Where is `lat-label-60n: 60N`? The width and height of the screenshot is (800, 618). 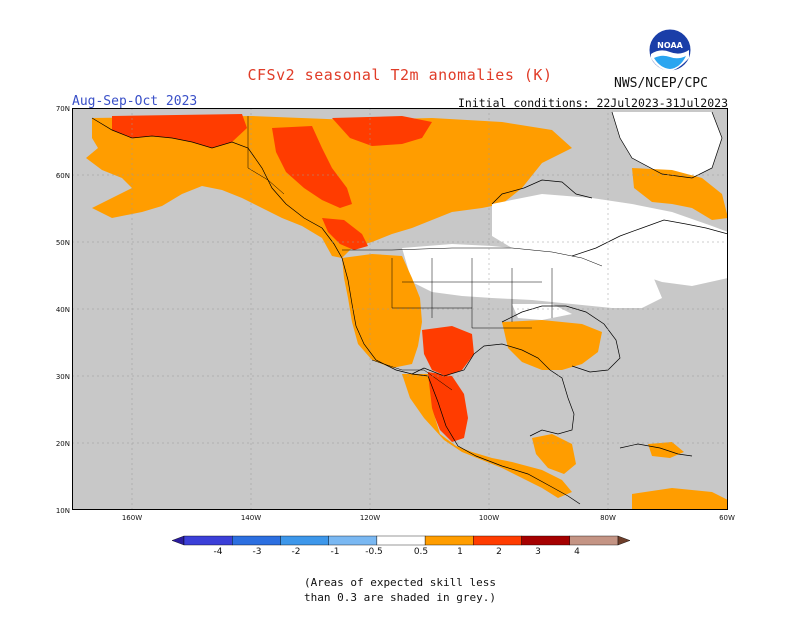 lat-label-60n: 60N is located at coordinates (62, 176).